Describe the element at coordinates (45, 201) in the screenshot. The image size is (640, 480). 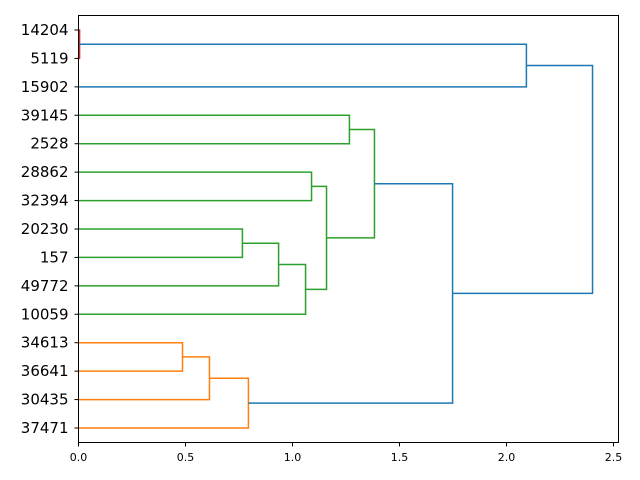
I see `leaf-label: 32394` at that location.